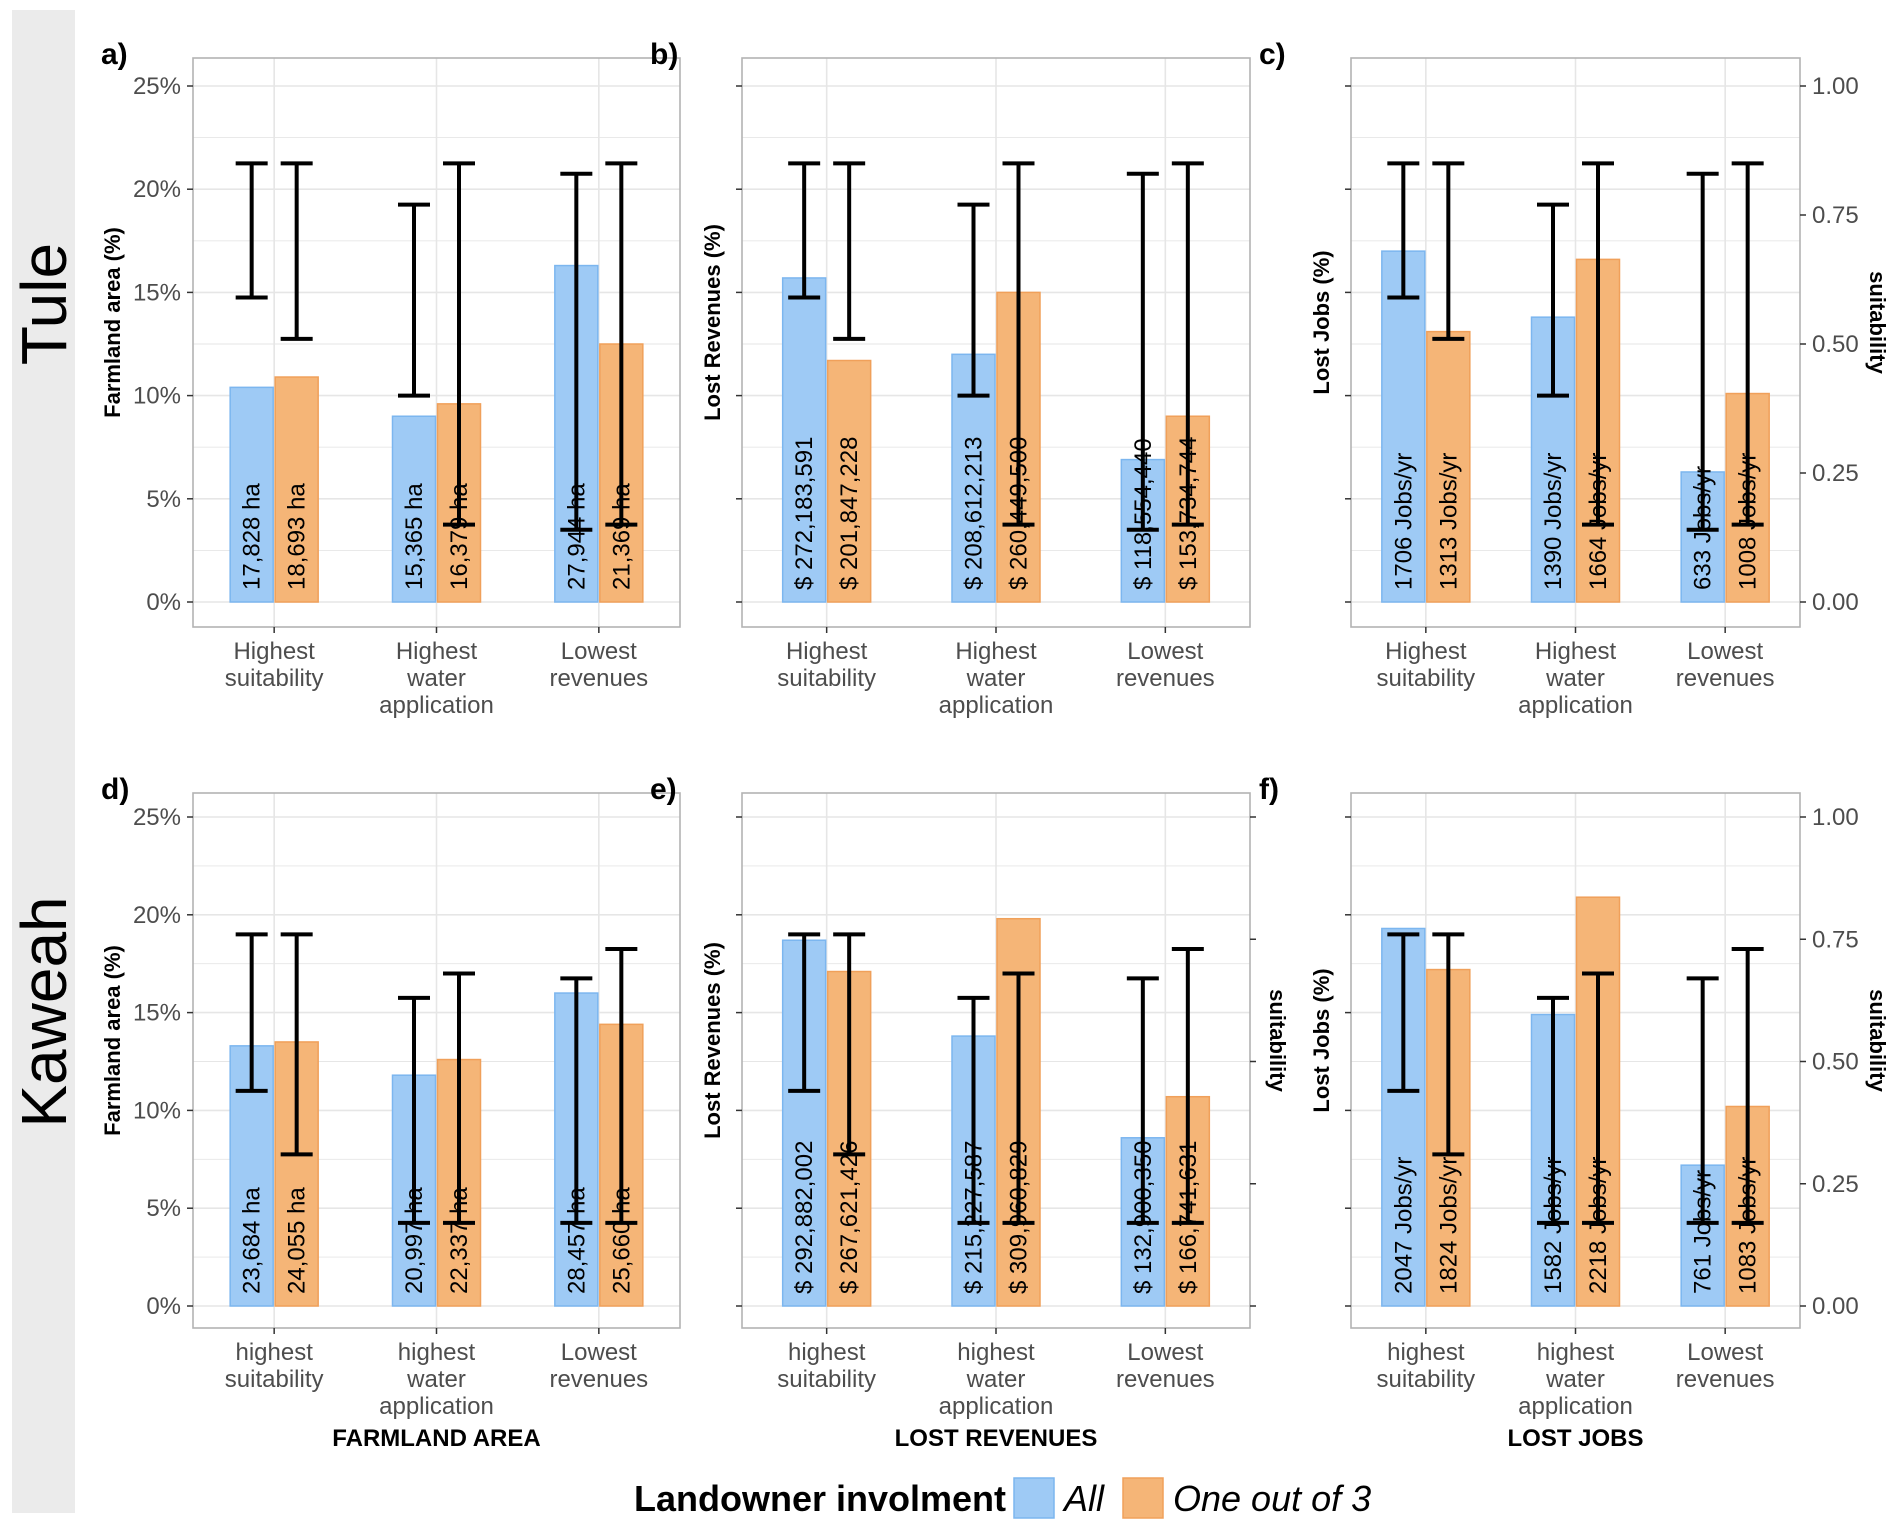 The height and width of the screenshot is (1533, 1901). Describe the element at coordinates (114, 54) in the screenshot. I see `panel-tag: a)` at that location.